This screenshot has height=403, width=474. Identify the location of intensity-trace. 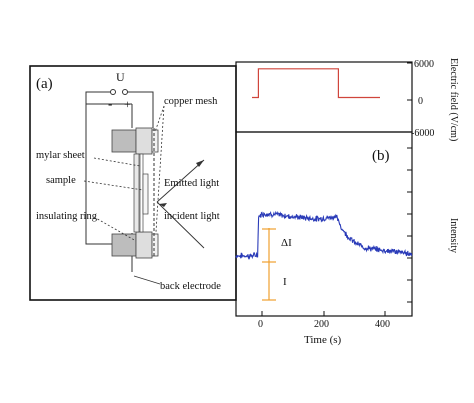
(324, 235).